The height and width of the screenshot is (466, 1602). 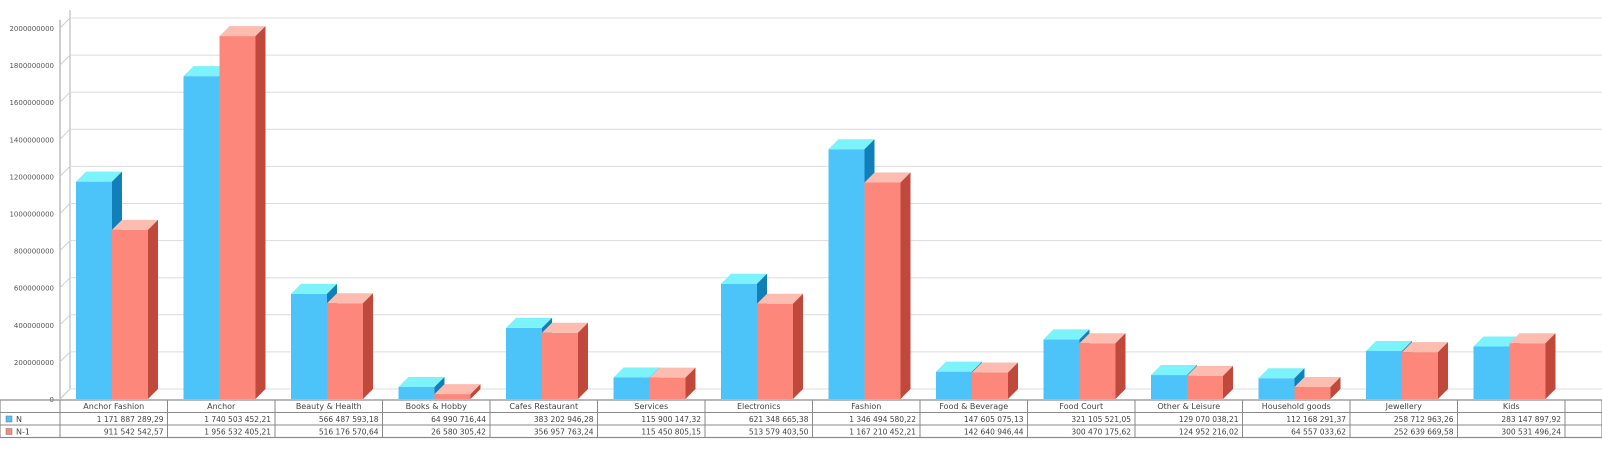 I want to click on data-label: 516 176 570,64, so click(x=349, y=432).